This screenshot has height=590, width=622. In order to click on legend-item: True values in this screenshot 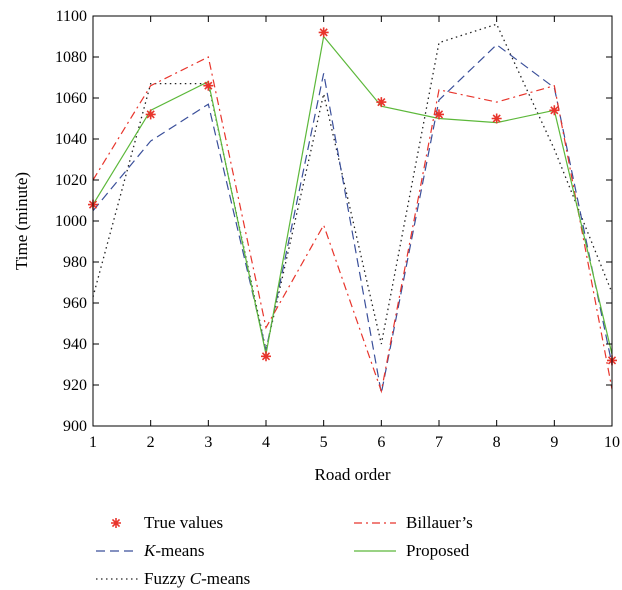, I will do `click(167, 522)`.